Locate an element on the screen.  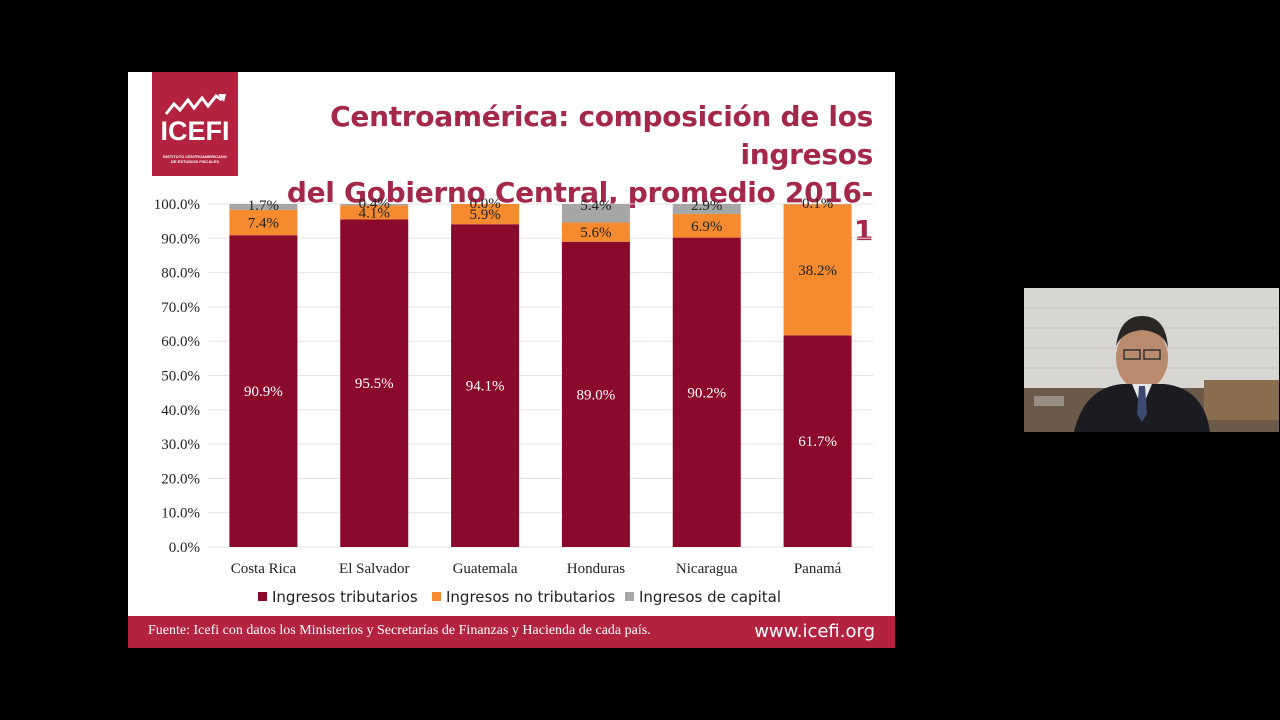
y-tick-label: 100.0% is located at coordinates (177, 205).